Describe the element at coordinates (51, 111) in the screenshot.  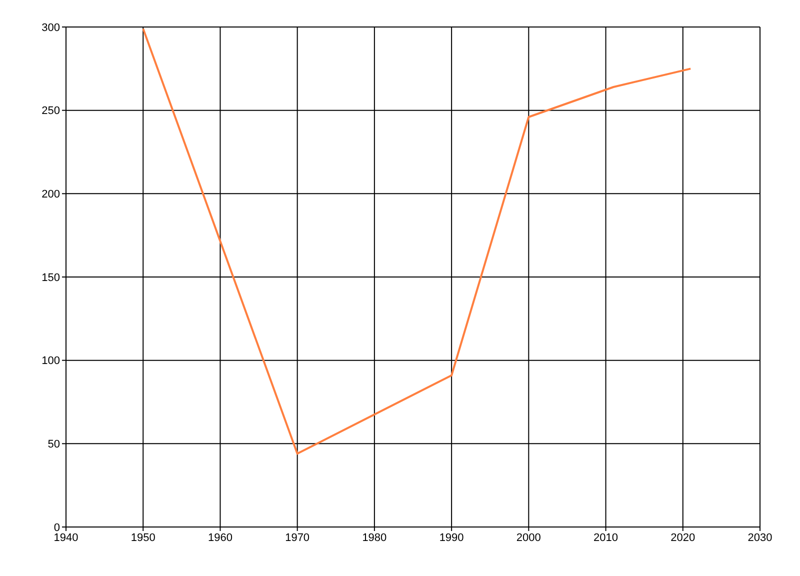
I see `y-tick-label: 250` at that location.